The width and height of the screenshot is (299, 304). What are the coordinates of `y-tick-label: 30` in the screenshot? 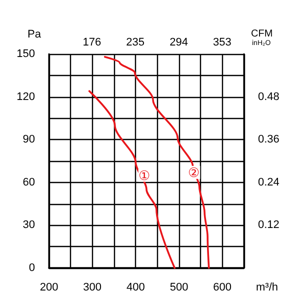 It's located at (28, 225).